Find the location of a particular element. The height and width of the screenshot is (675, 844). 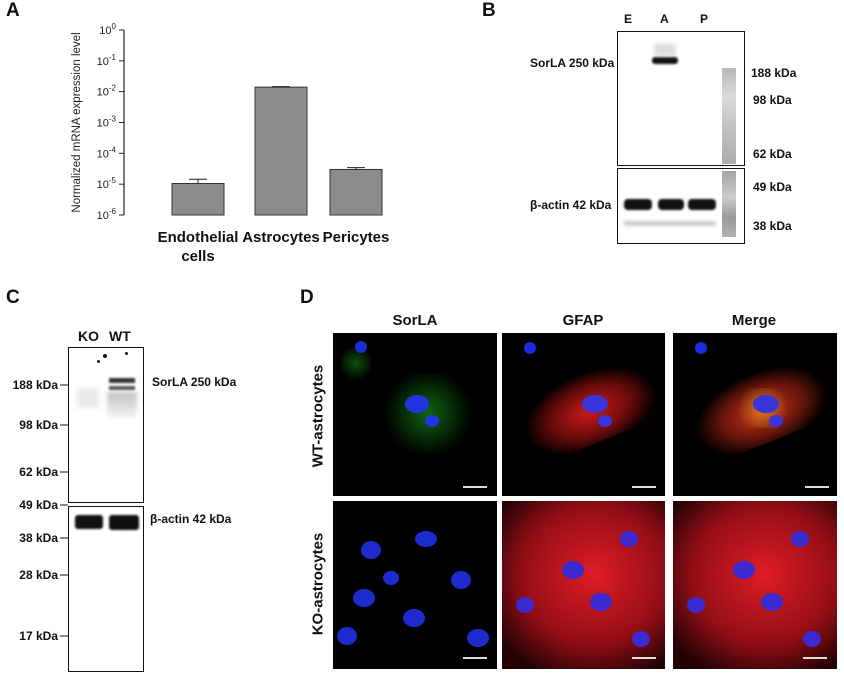

category-label: Endothelial is located at coordinates (198, 237).